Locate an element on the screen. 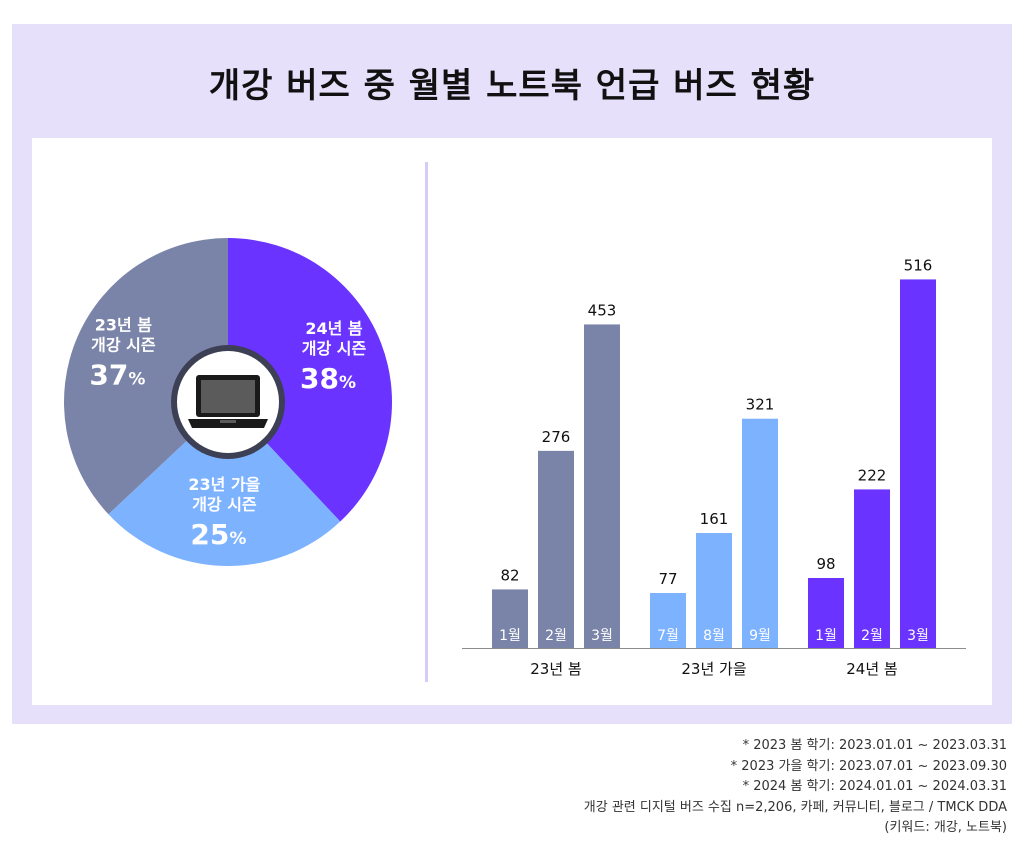 Image resolution: width=1024 pixels, height=854 pixels. pie-label-2: 23년 봄개강 시즌 37% is located at coordinates (122, 354).